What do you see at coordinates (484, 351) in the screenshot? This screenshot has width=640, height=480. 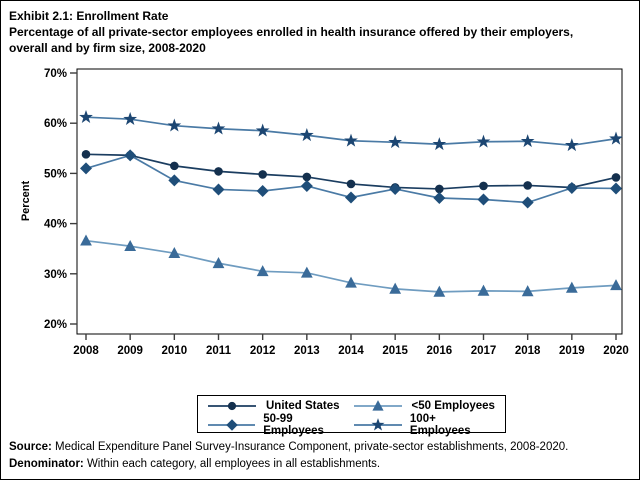 I see `x-tick-label: 2017` at bounding box center [484, 351].